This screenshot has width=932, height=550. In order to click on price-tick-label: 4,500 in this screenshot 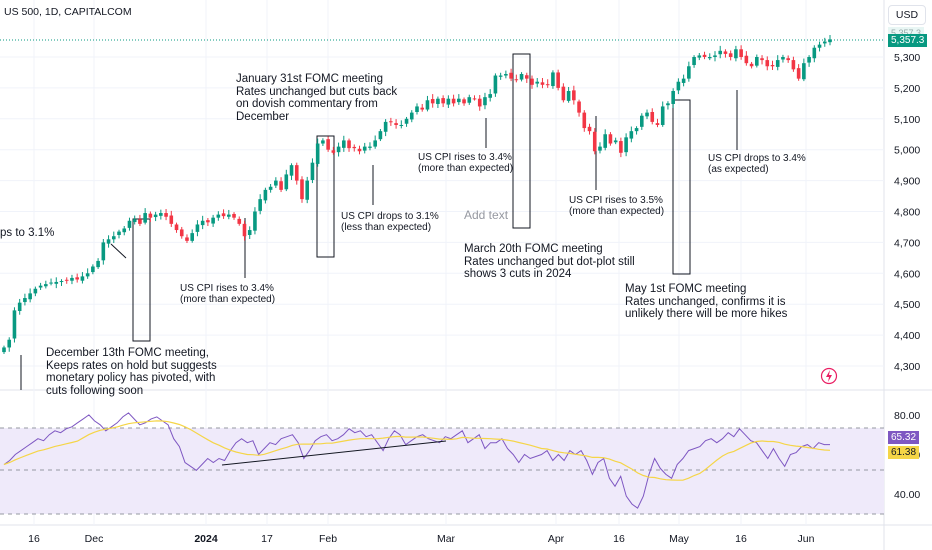, I will do `click(907, 305)`.